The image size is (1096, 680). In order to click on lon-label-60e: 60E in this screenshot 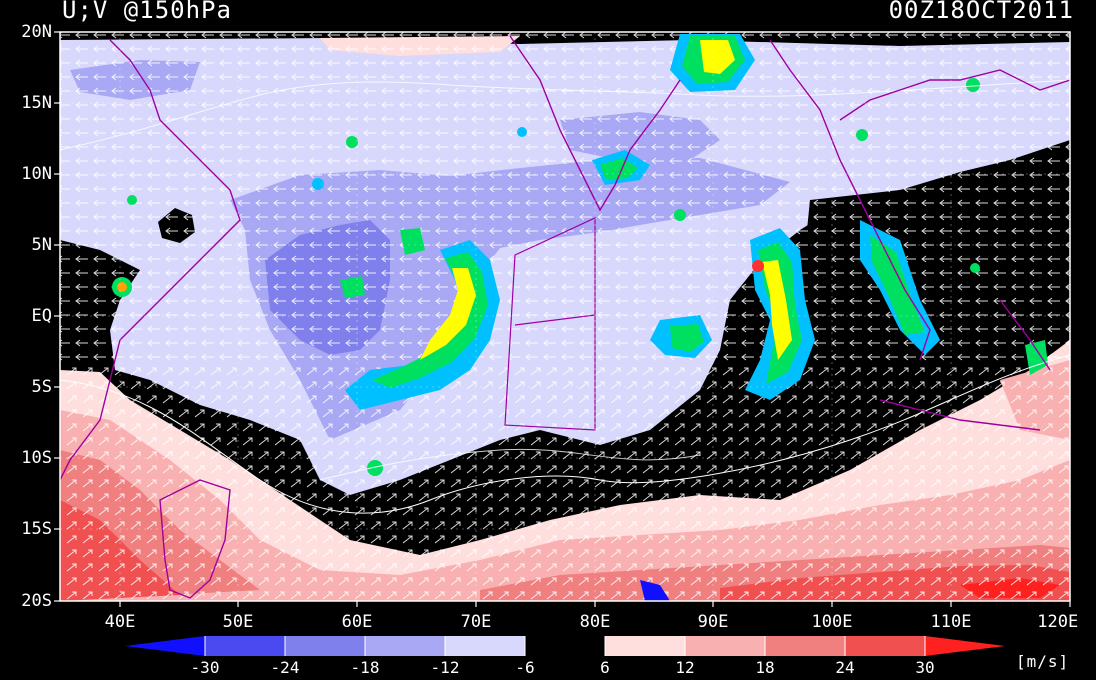, I will do `click(357, 622)`.